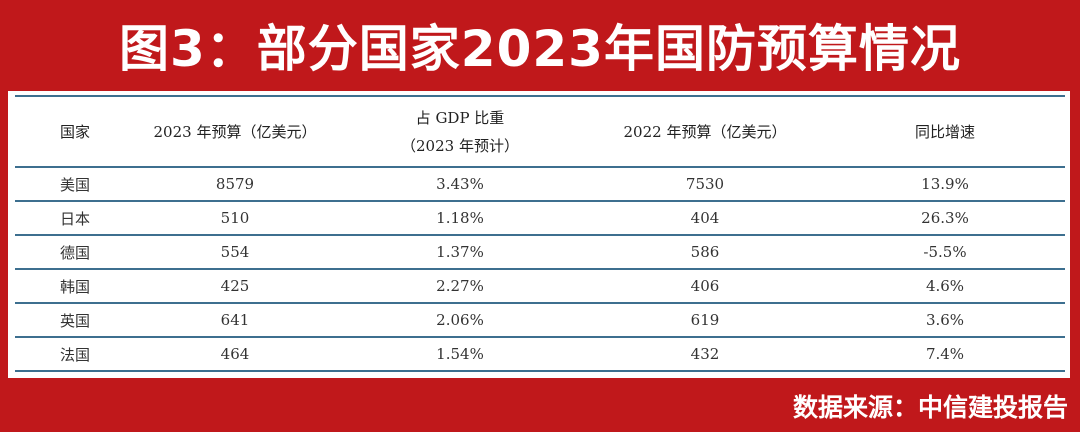 The width and height of the screenshot is (1080, 432). Describe the element at coordinates (235, 131) in the screenshot. I see `header-budget-2023: 2023 年预算（亿美元）` at that location.